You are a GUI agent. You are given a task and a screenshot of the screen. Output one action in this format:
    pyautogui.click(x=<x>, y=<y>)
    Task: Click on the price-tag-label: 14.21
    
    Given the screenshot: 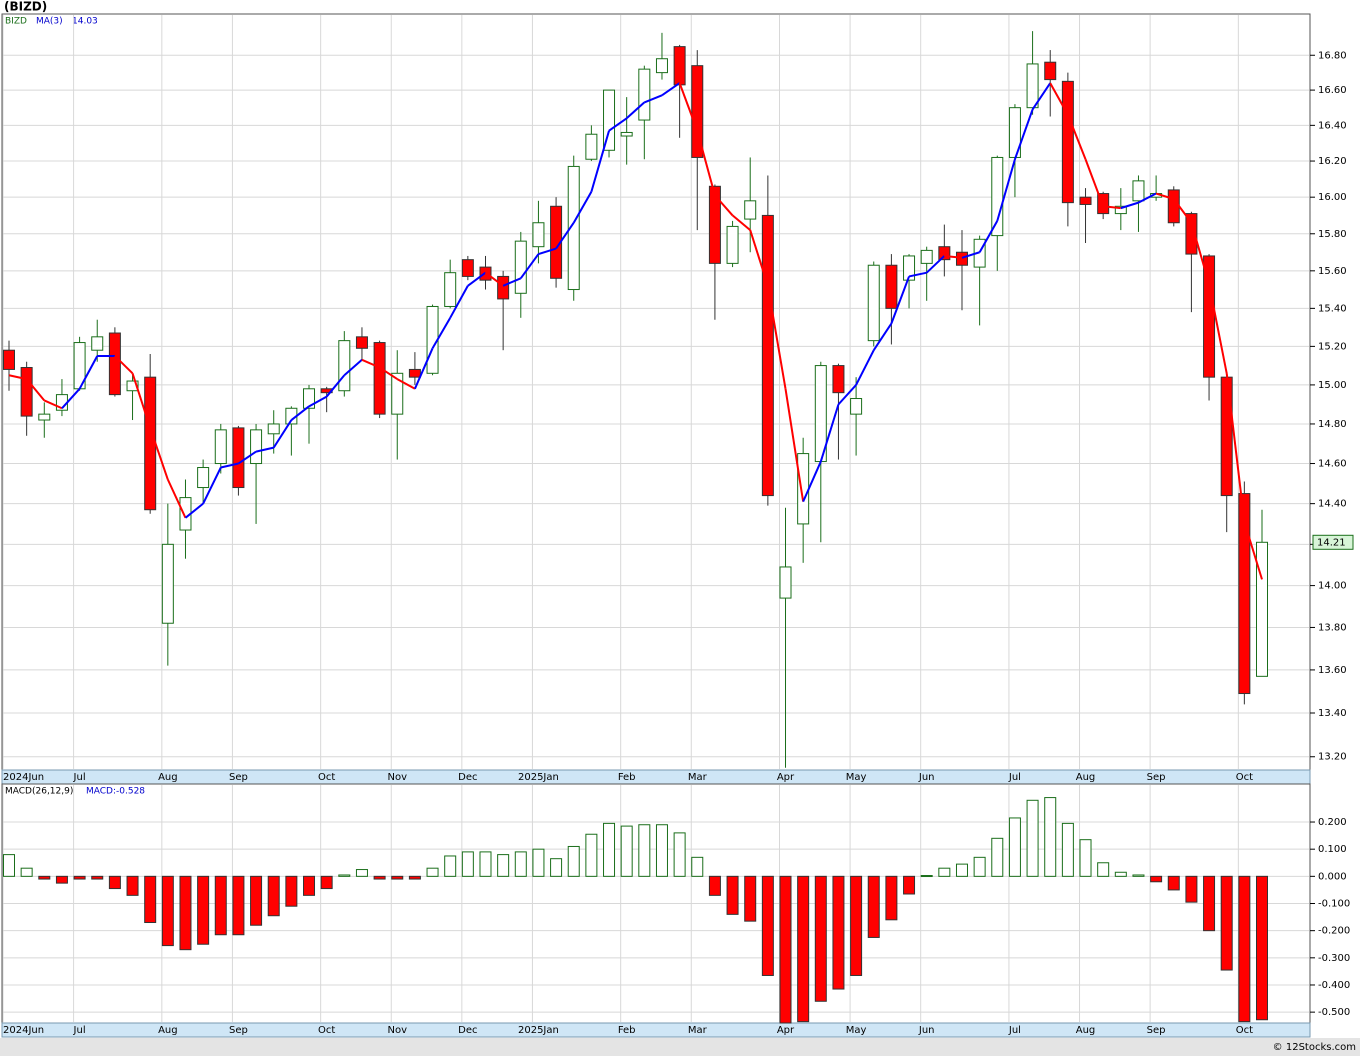 What is the action you would take?
    pyautogui.click(x=1331, y=542)
    